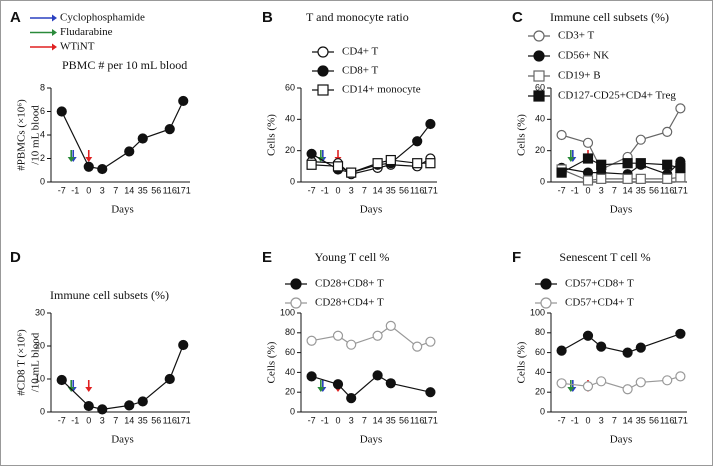  What do you see at coordinates (357, 17) in the screenshot?
I see `panel-title: T and monocyte ratio` at bounding box center [357, 17].